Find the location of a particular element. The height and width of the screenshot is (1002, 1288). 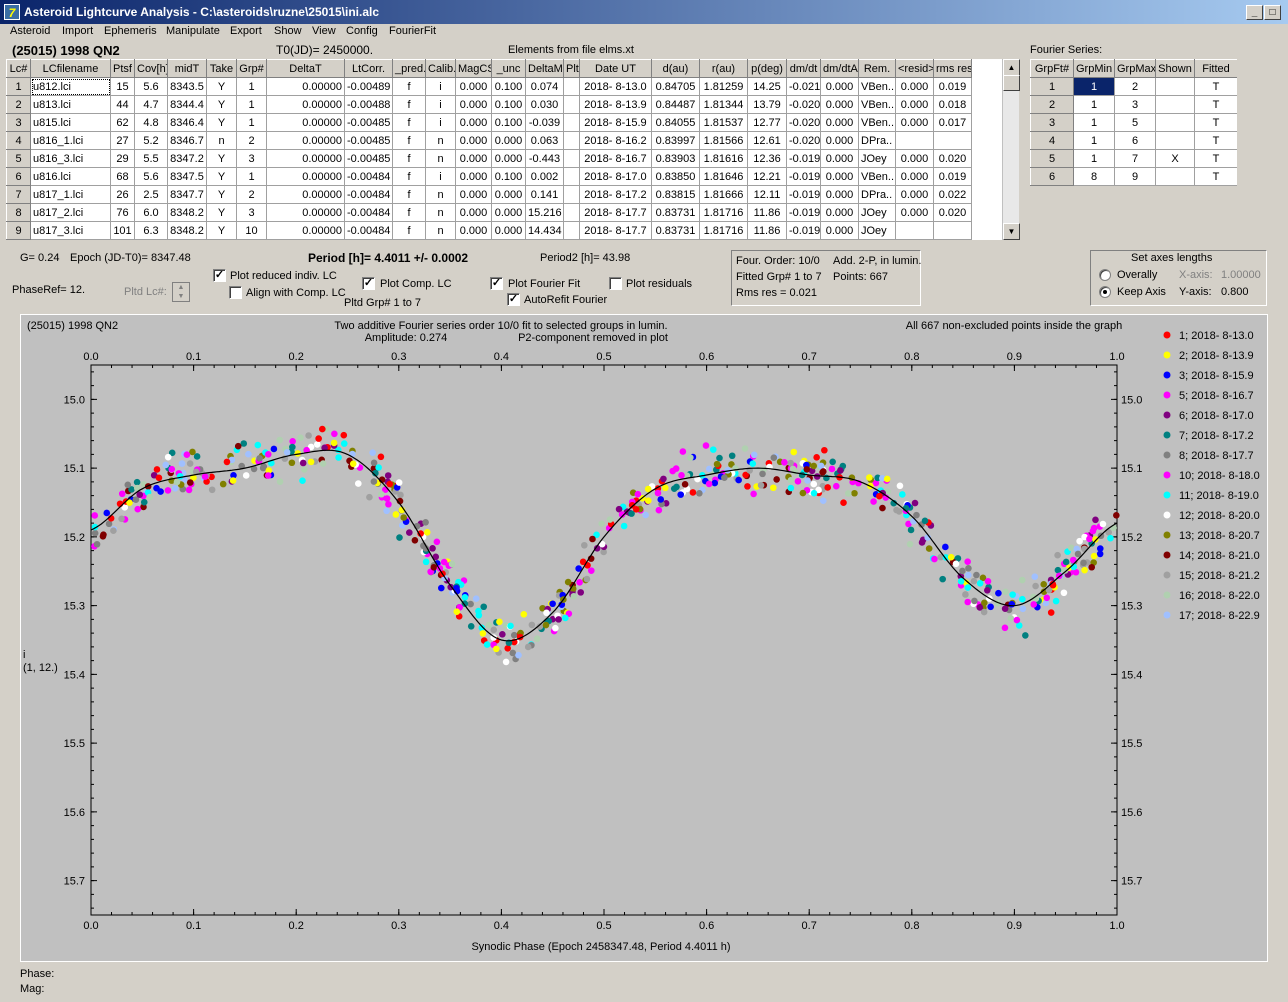

lc-col-header: dm/dtA is located at coordinates (839, 68).